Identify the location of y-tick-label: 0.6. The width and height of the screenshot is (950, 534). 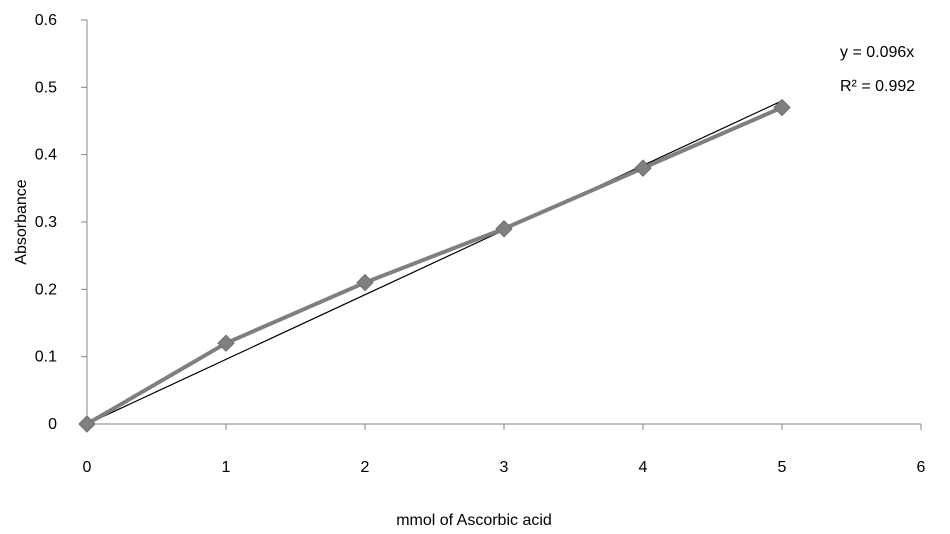
(46, 20).